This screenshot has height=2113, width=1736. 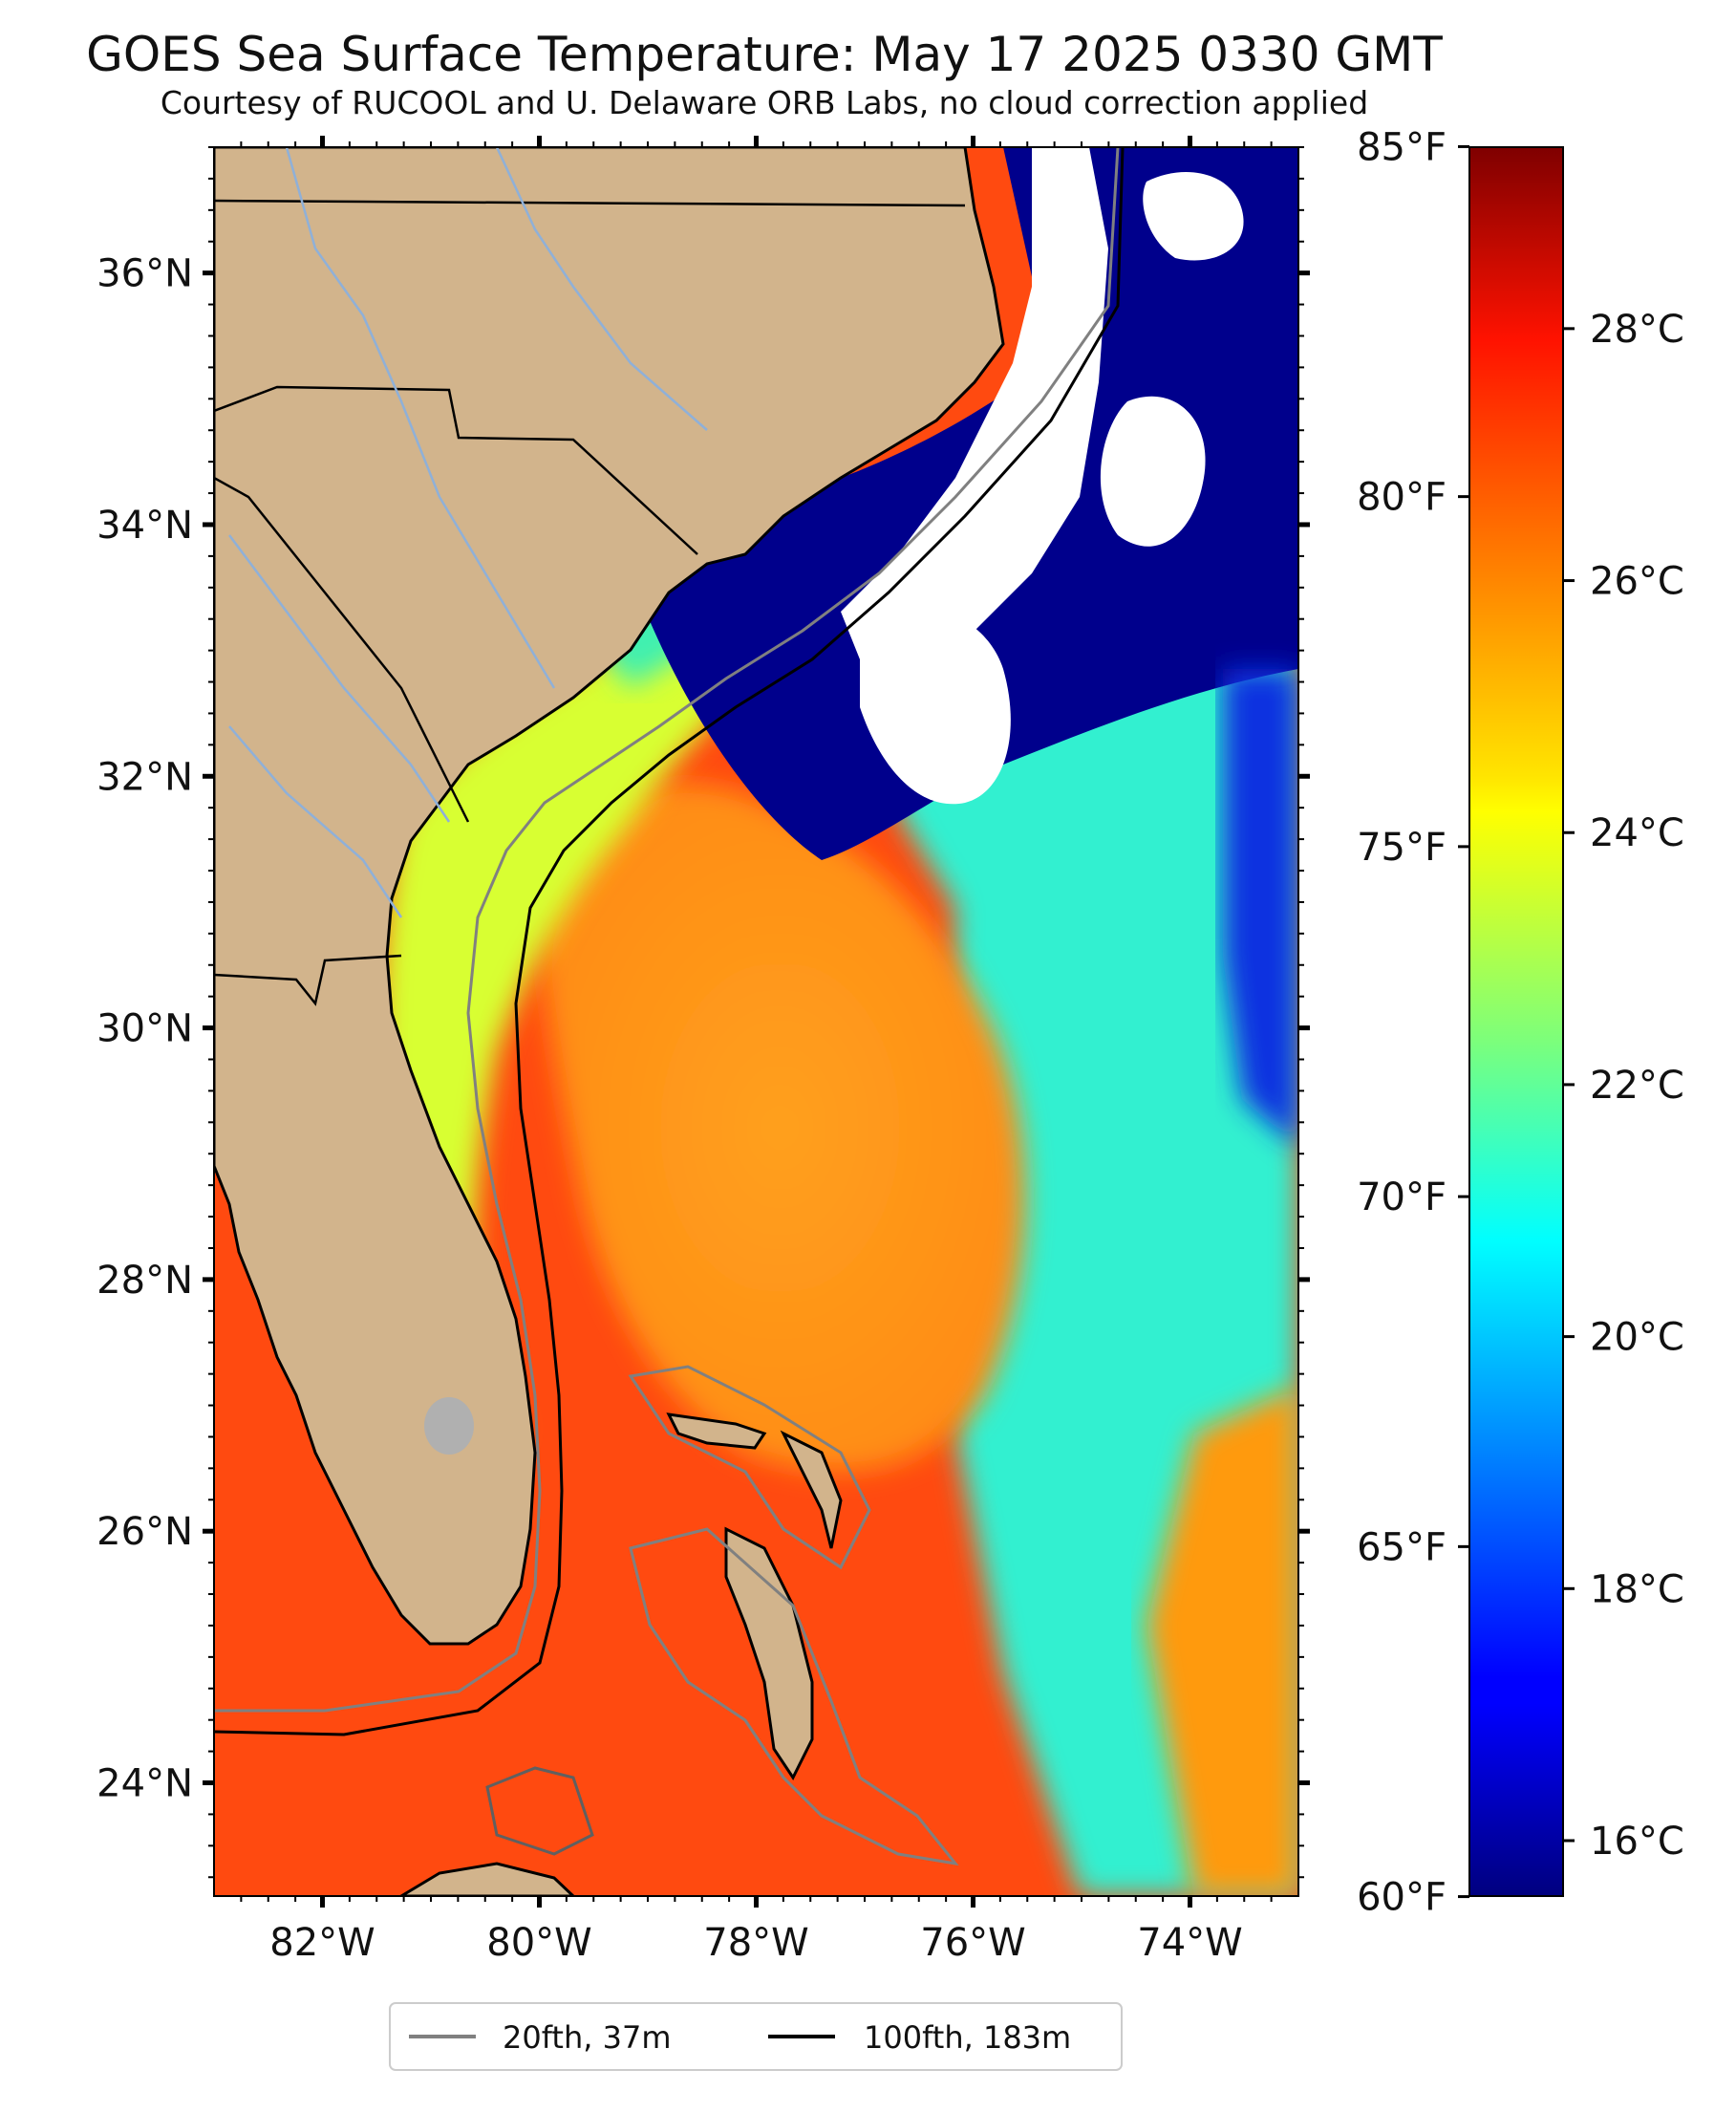 What do you see at coordinates (1637, 330) in the screenshot?
I see `colorbar-celsius-label: 28°C` at bounding box center [1637, 330].